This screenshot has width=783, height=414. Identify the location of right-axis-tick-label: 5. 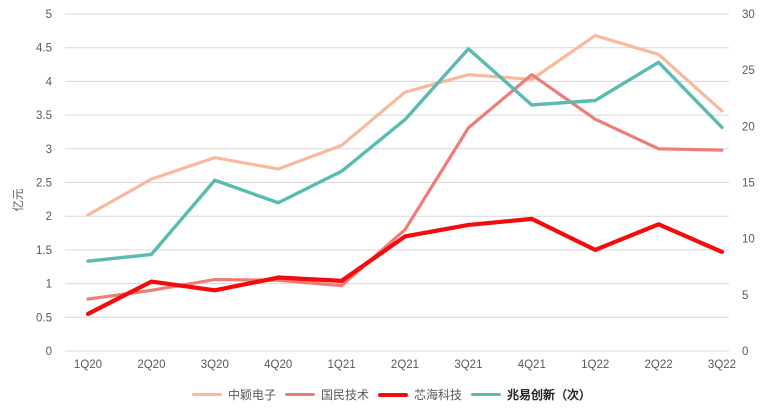
(745, 296).